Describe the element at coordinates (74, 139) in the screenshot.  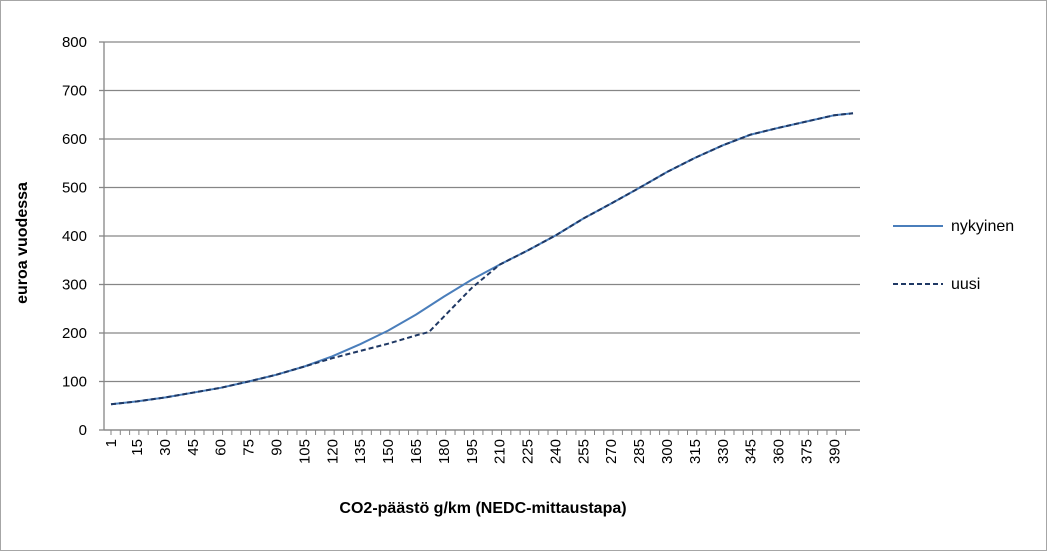
I see `y-tick-label: 600` at that location.